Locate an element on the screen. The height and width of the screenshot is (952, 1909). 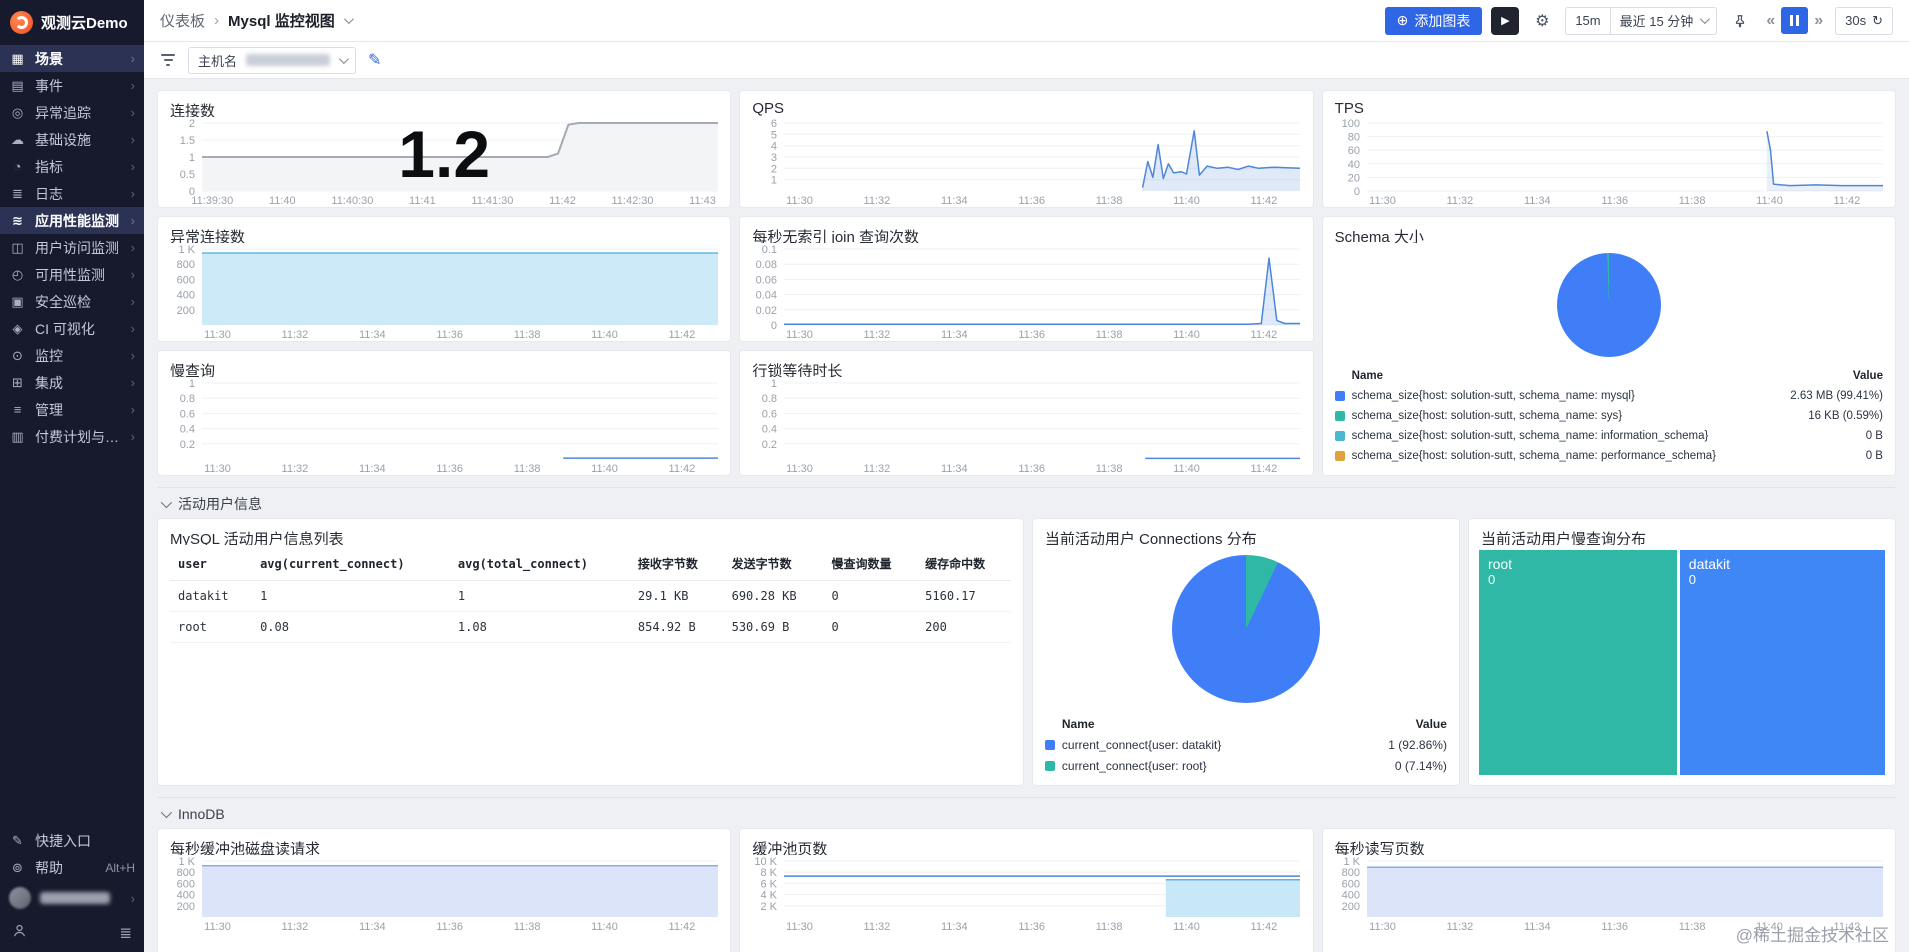
account-icon is located at coordinates (19, 932).